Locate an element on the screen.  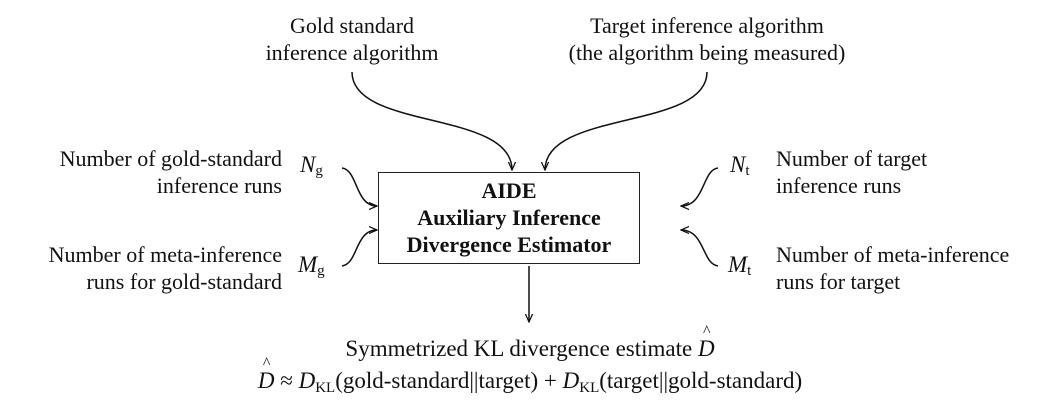
mg-to-box-arrow is located at coordinates (359, 248).